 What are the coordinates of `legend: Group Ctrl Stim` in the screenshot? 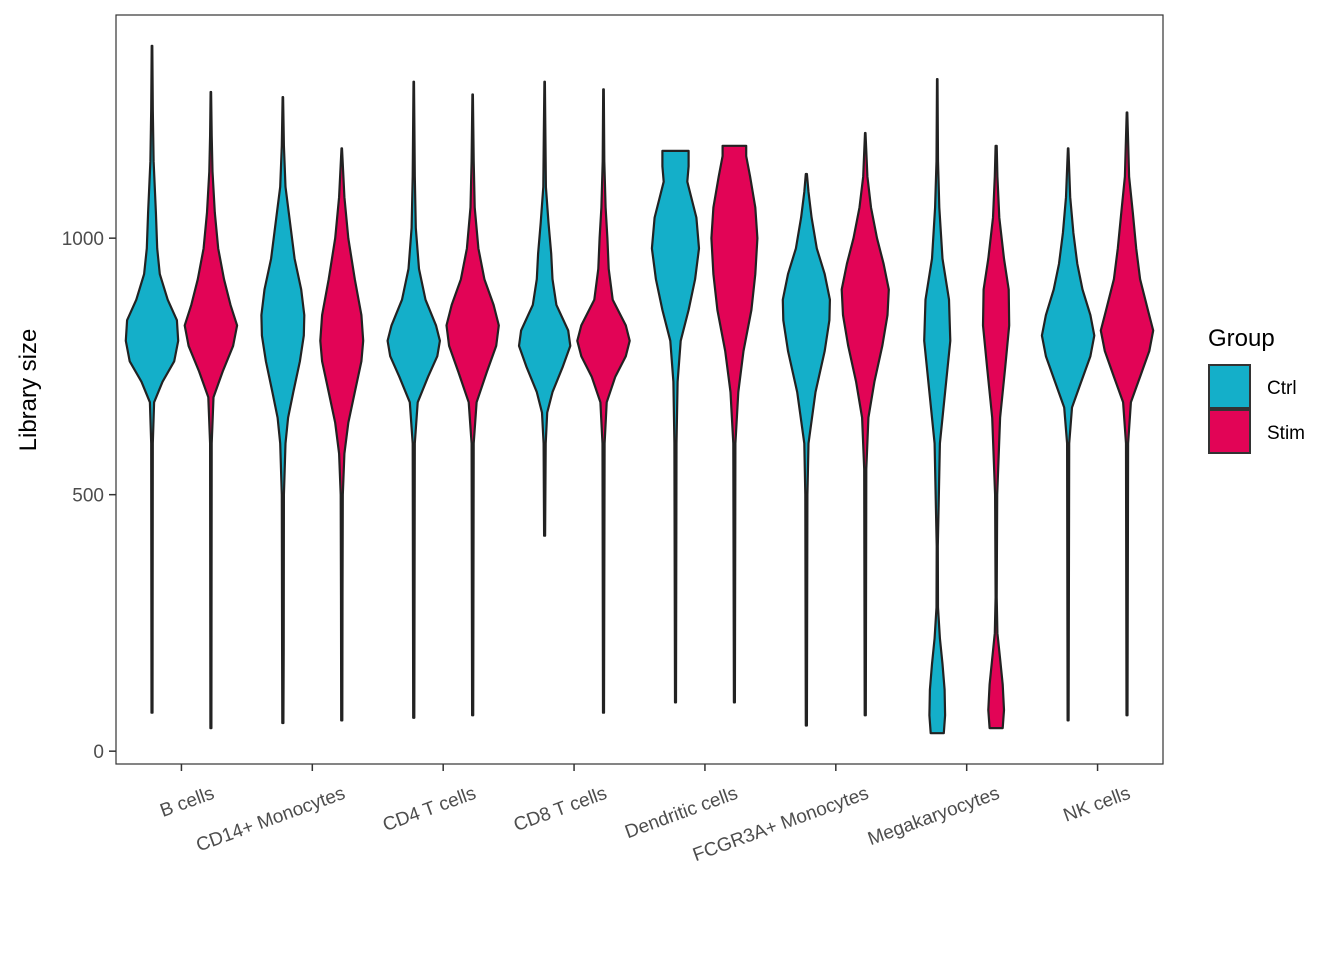 It's located at (1256, 389).